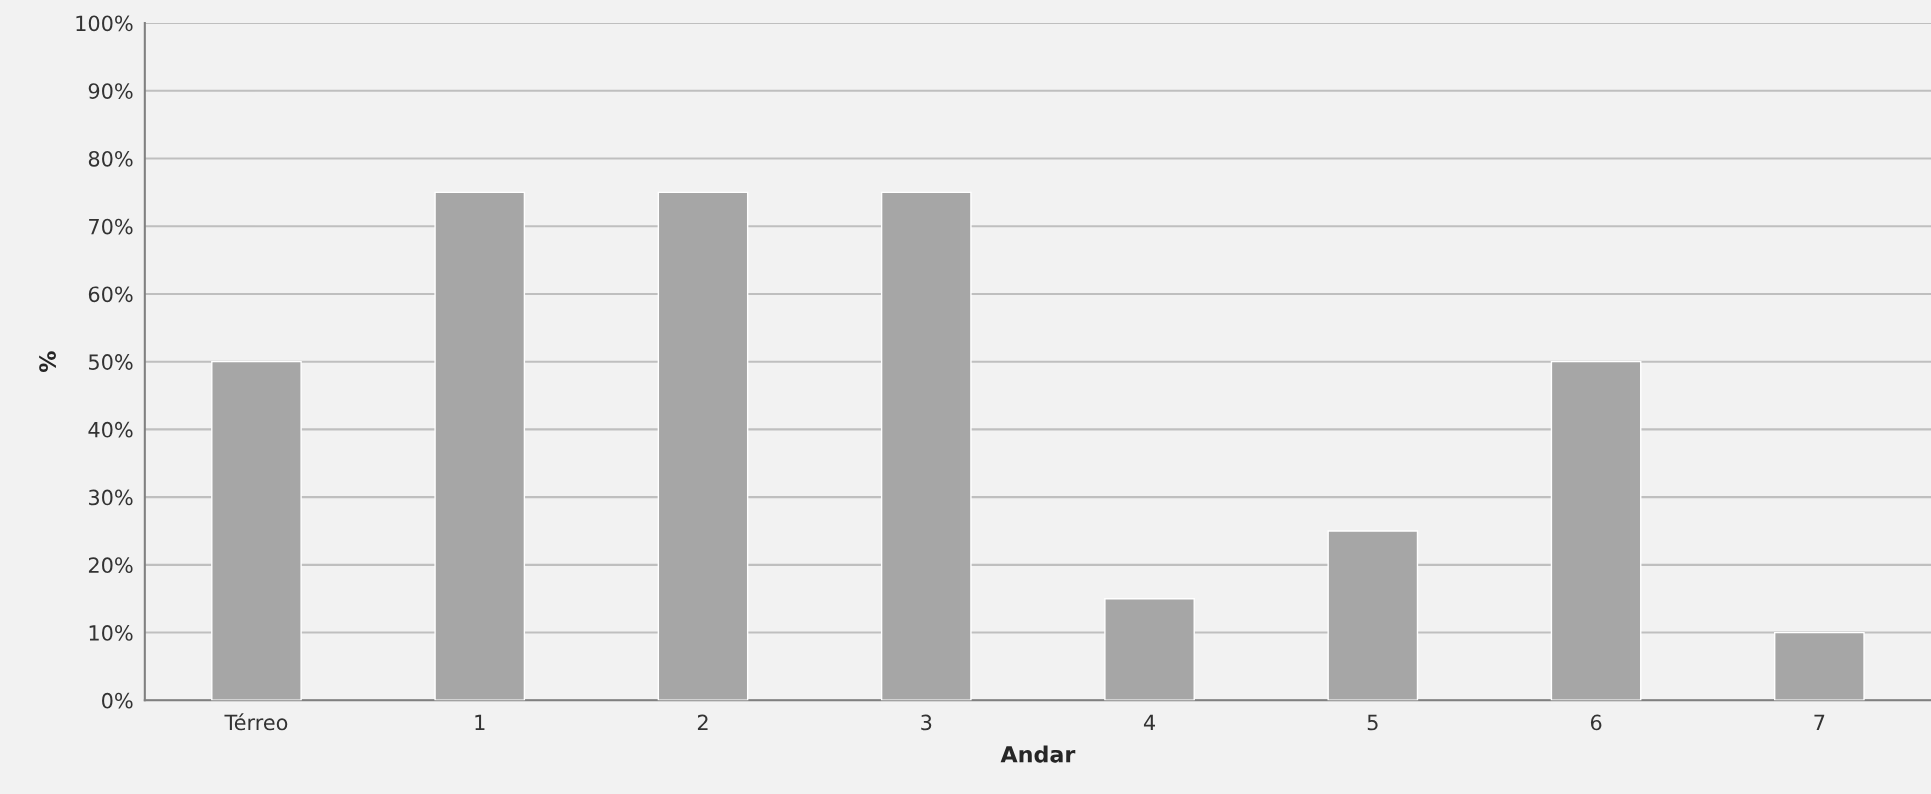 This screenshot has height=794, width=1931. I want to click on y-tick-label: 60%, so click(110, 294).